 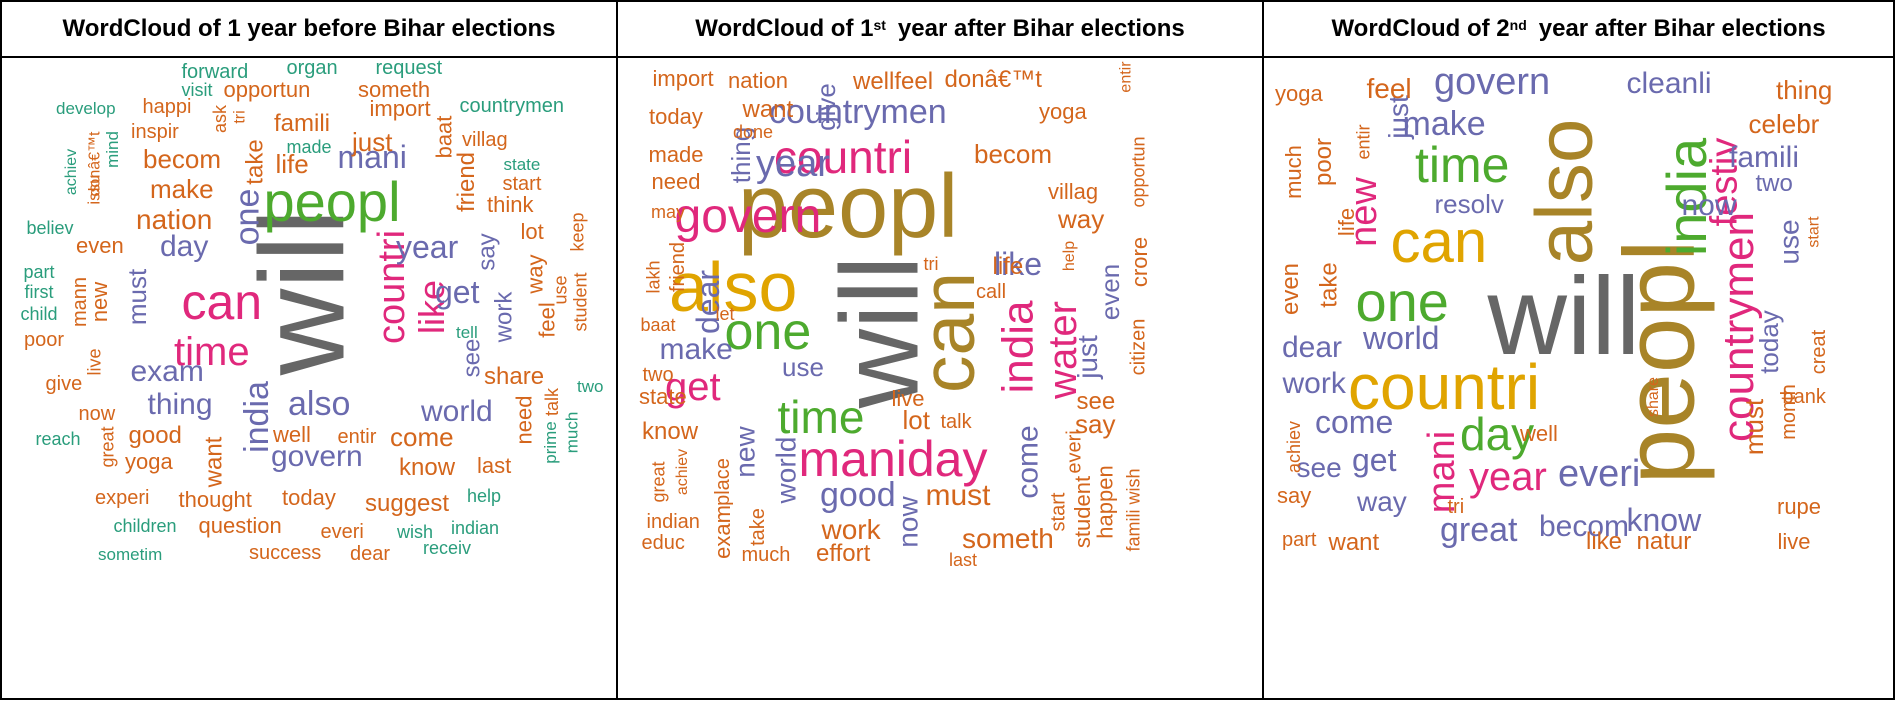 I want to click on cloud-word: can, so click(x=222, y=302).